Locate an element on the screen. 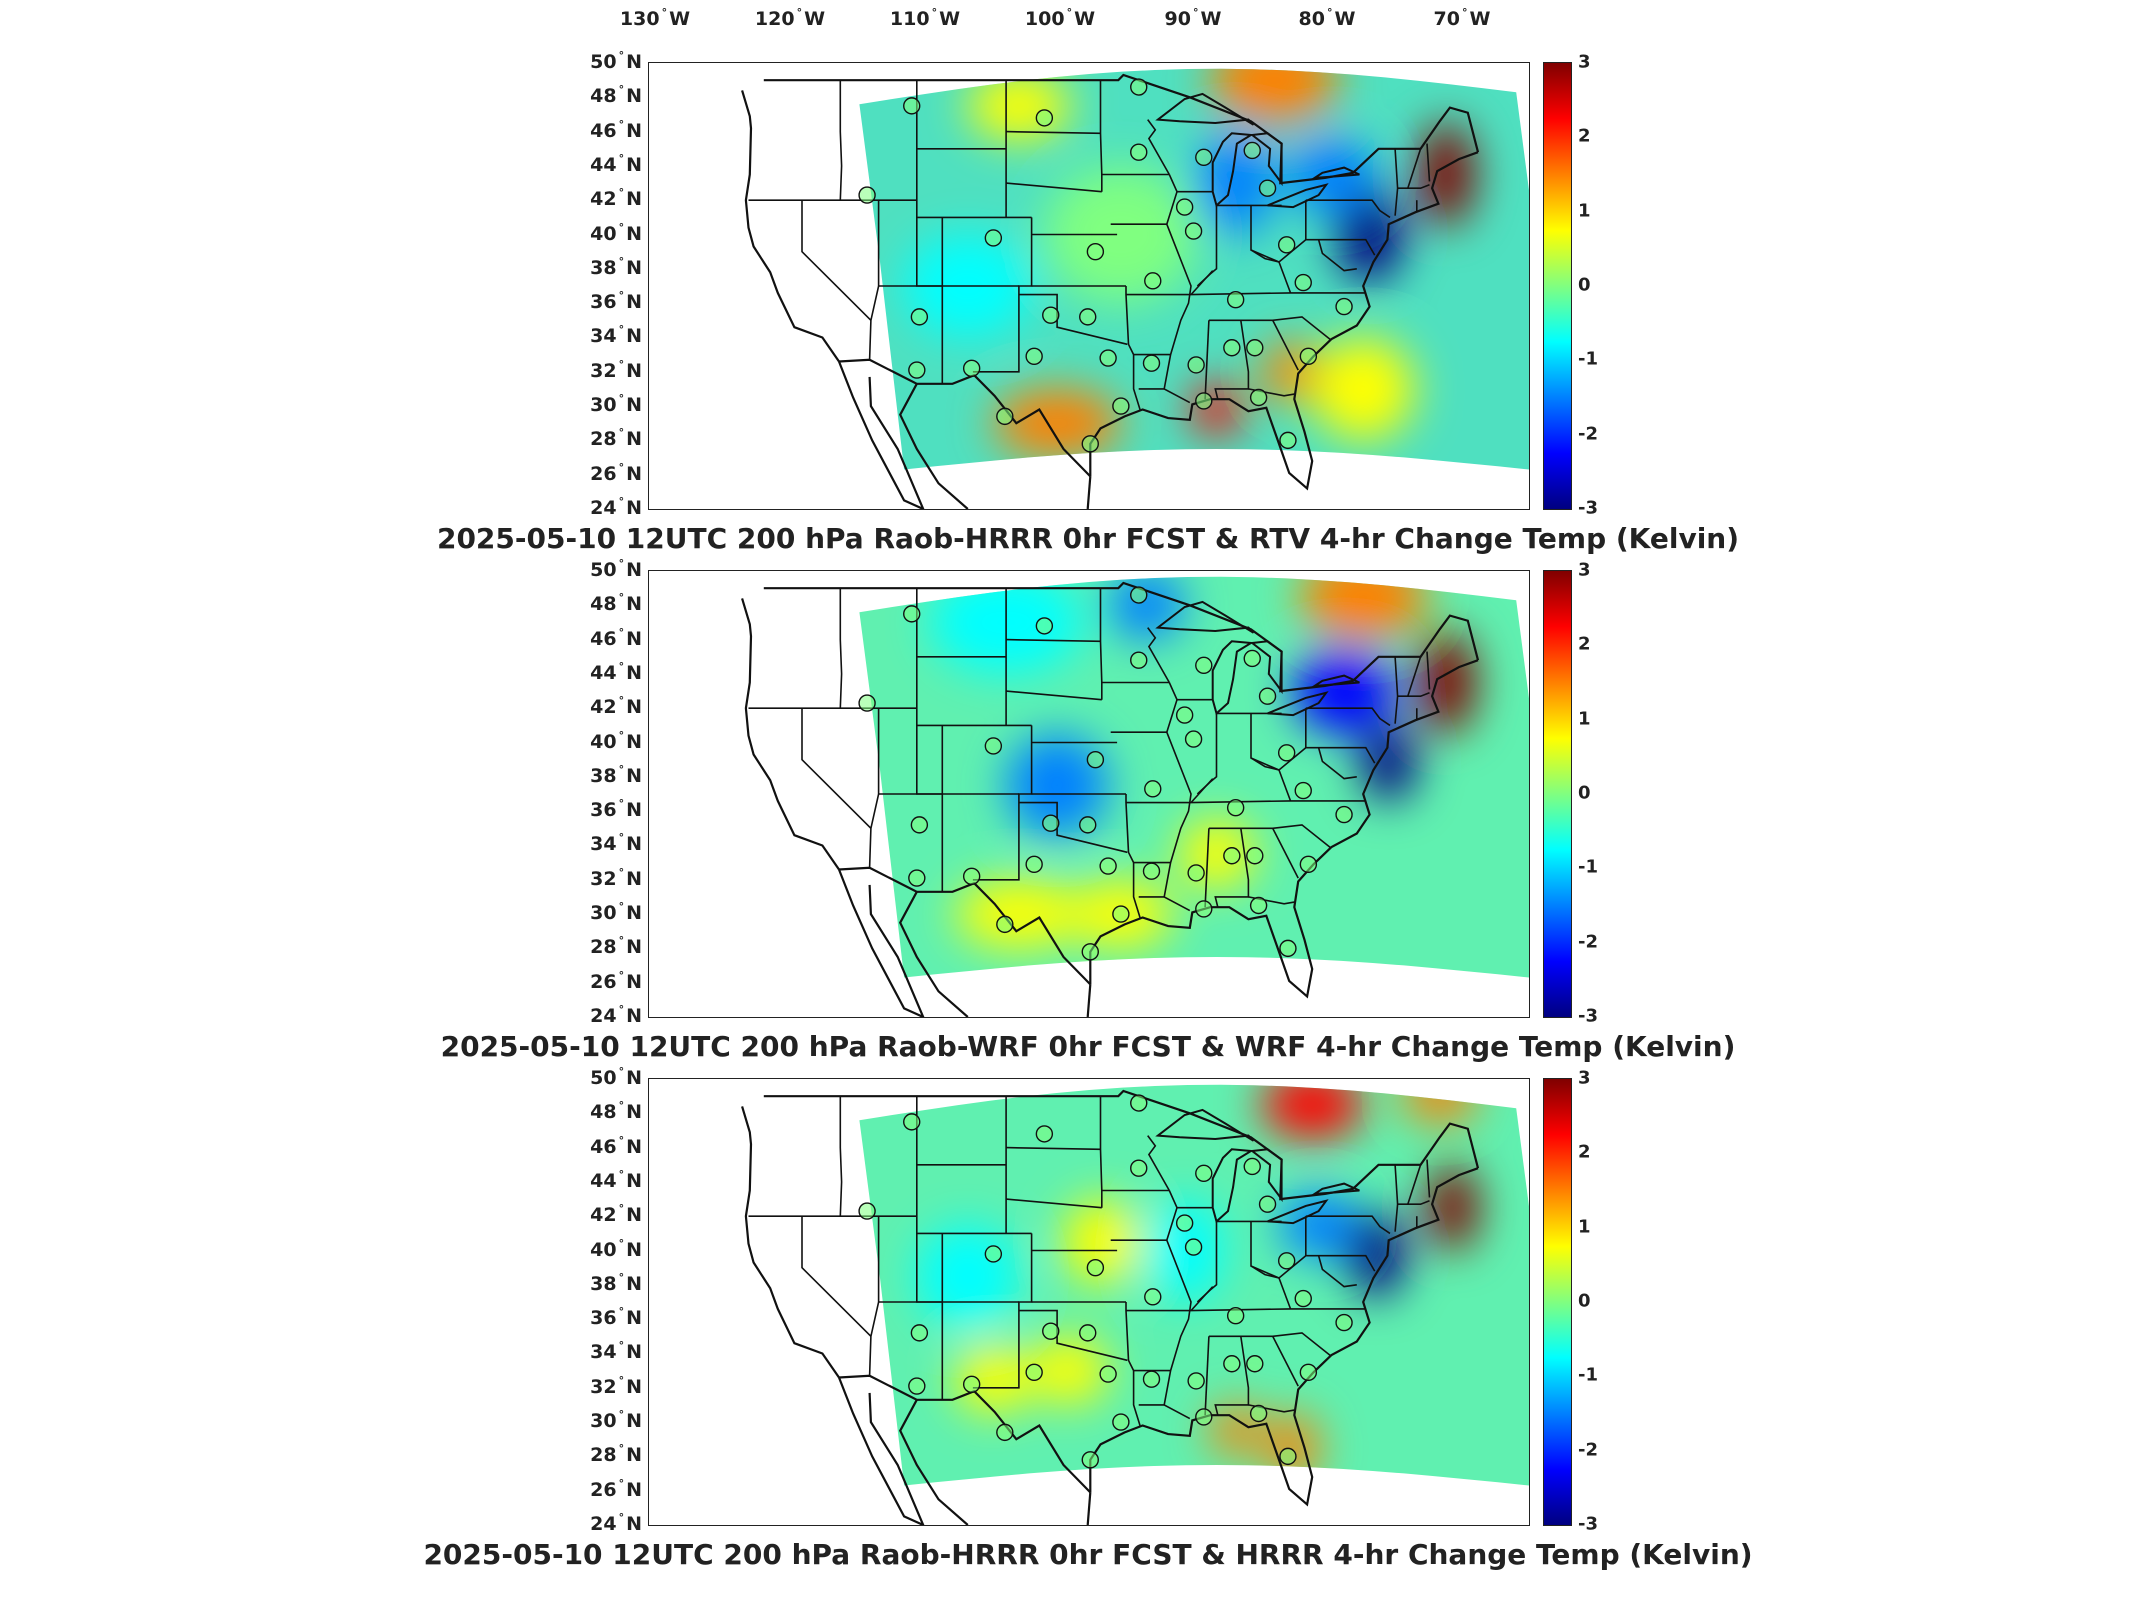  latitude-value: 38 is located at coordinates (603, 1283).